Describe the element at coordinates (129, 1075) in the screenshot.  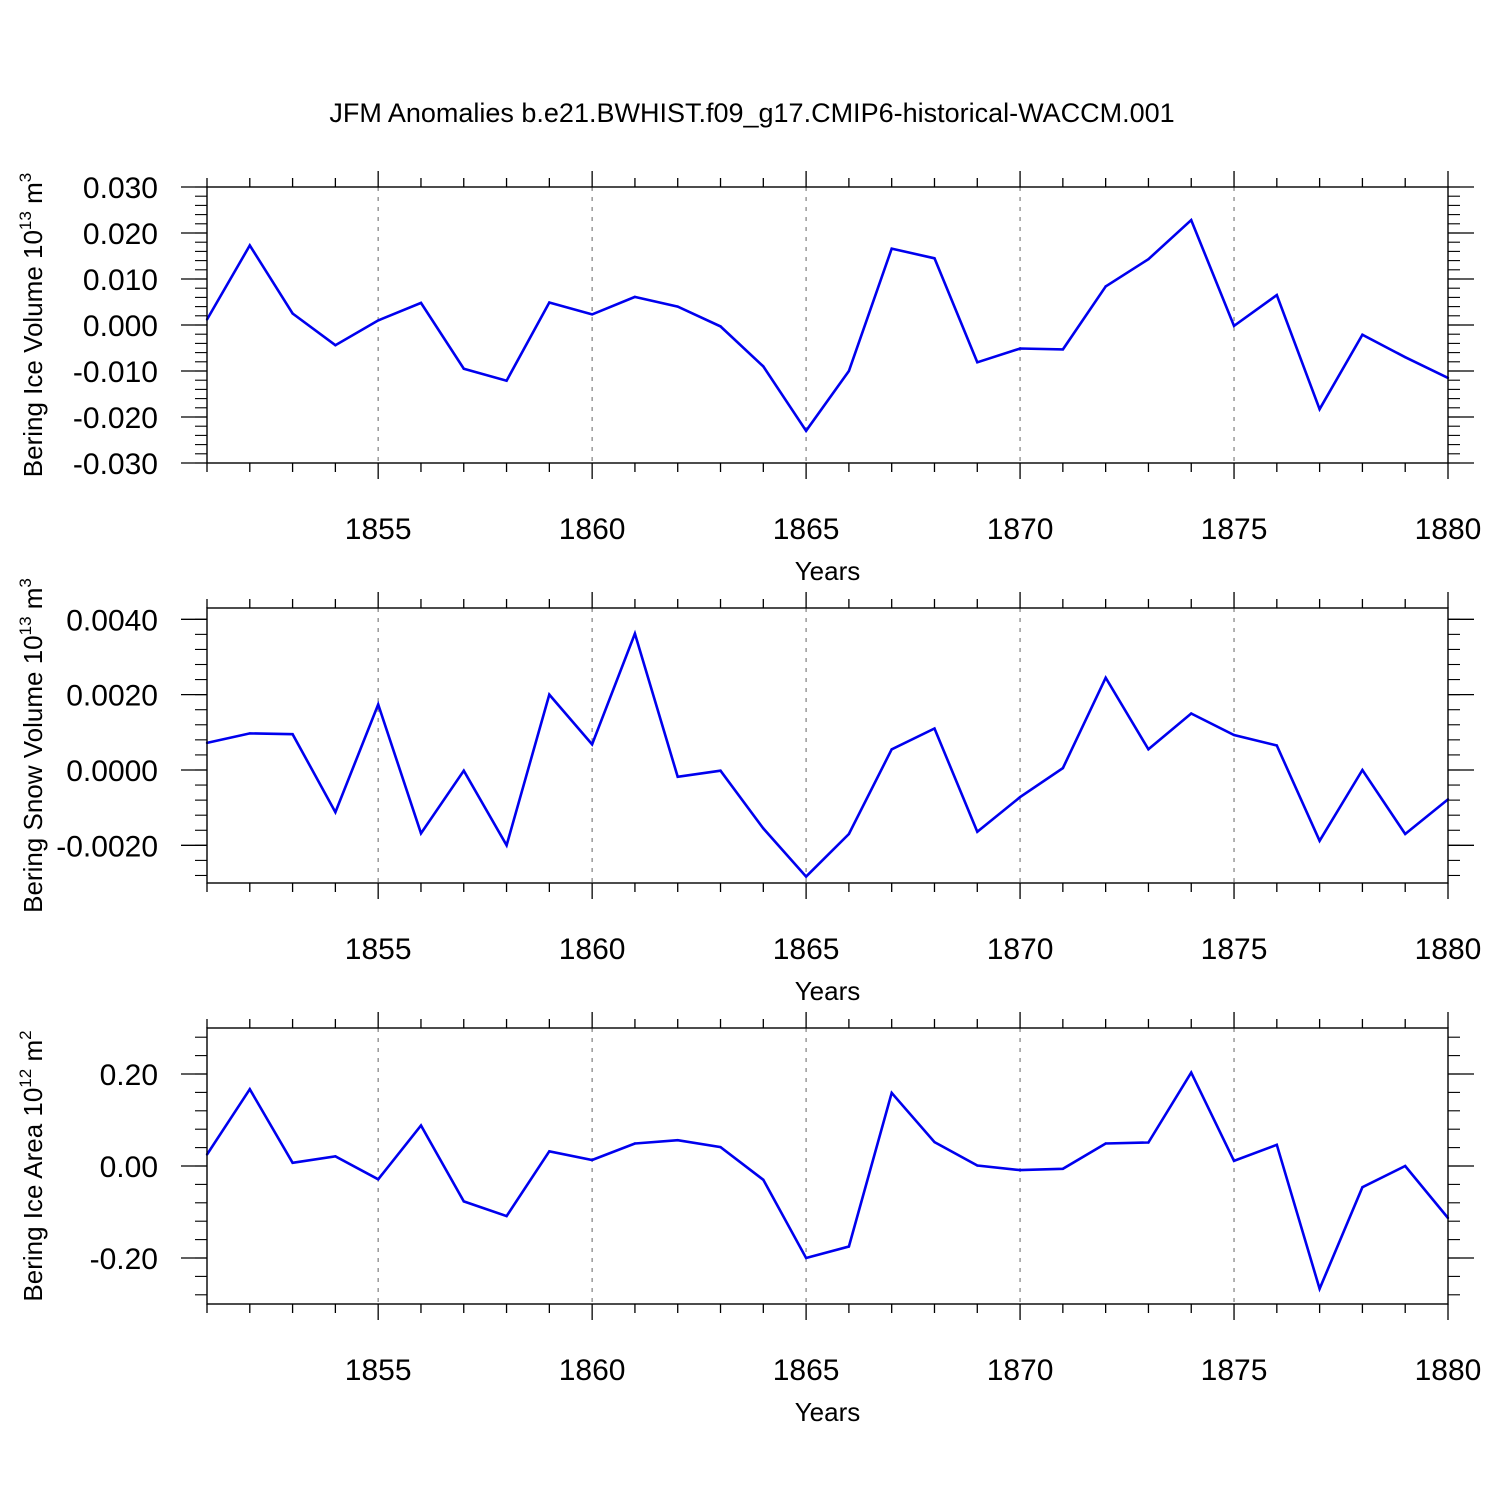
I see `y-tick-label: 0.20` at that location.